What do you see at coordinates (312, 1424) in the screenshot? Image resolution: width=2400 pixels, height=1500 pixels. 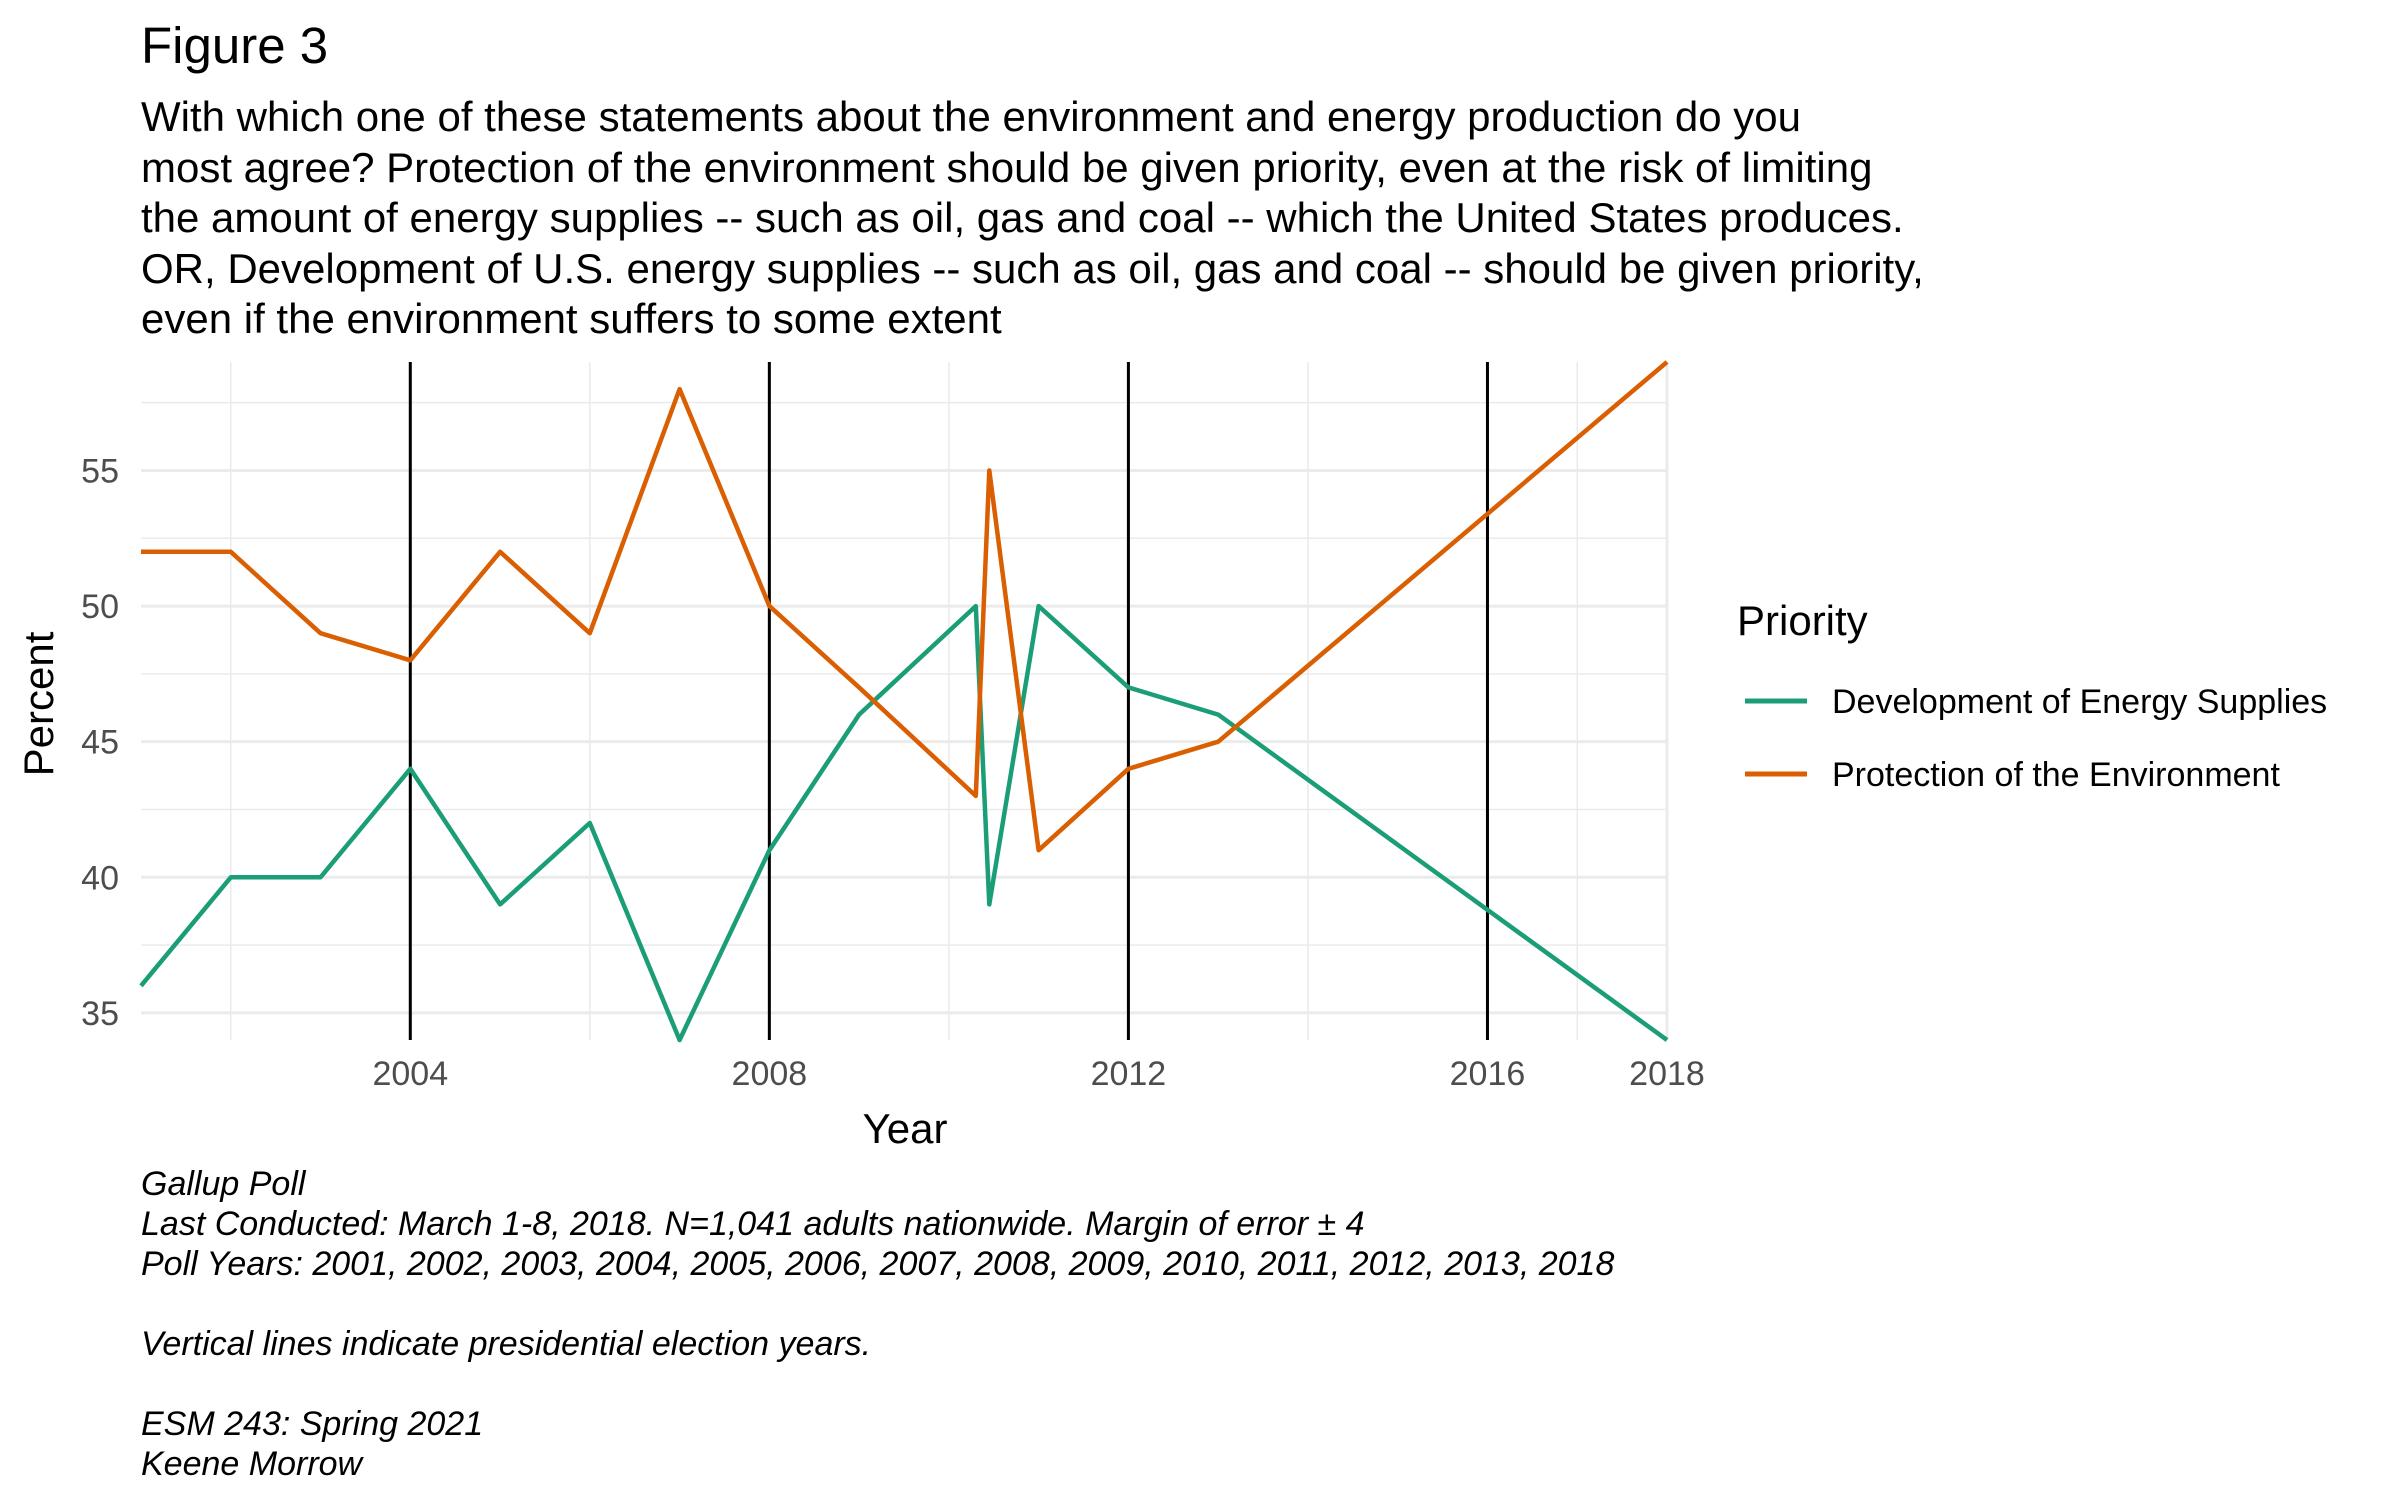 I see `caption-line: ESM 243: Spring 2021` at bounding box center [312, 1424].